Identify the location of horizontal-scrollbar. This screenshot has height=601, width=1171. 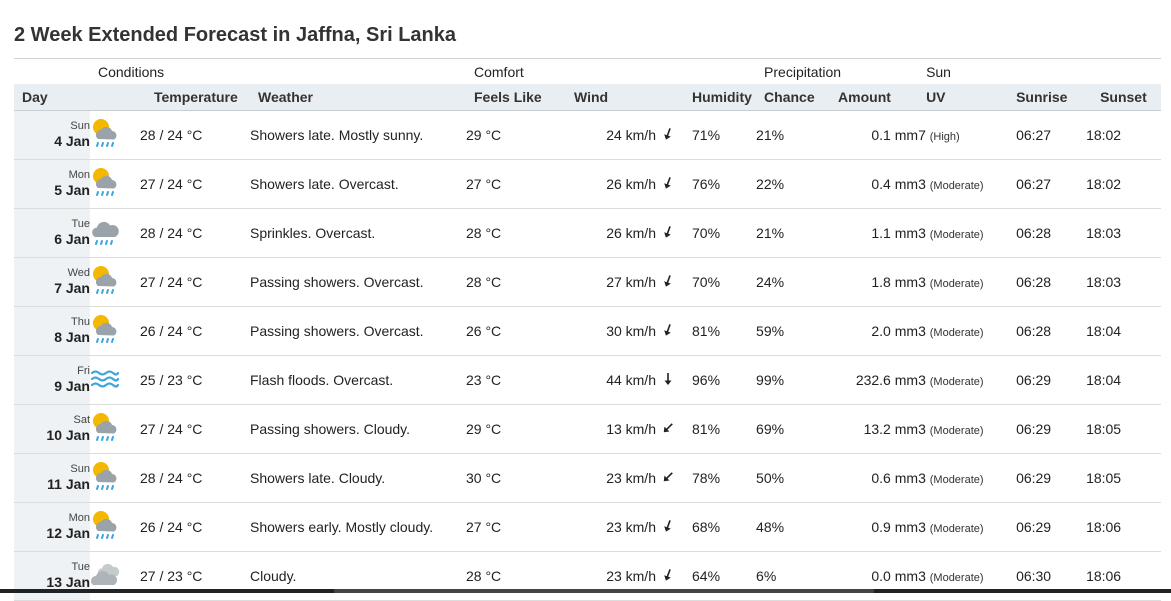
(585, 591).